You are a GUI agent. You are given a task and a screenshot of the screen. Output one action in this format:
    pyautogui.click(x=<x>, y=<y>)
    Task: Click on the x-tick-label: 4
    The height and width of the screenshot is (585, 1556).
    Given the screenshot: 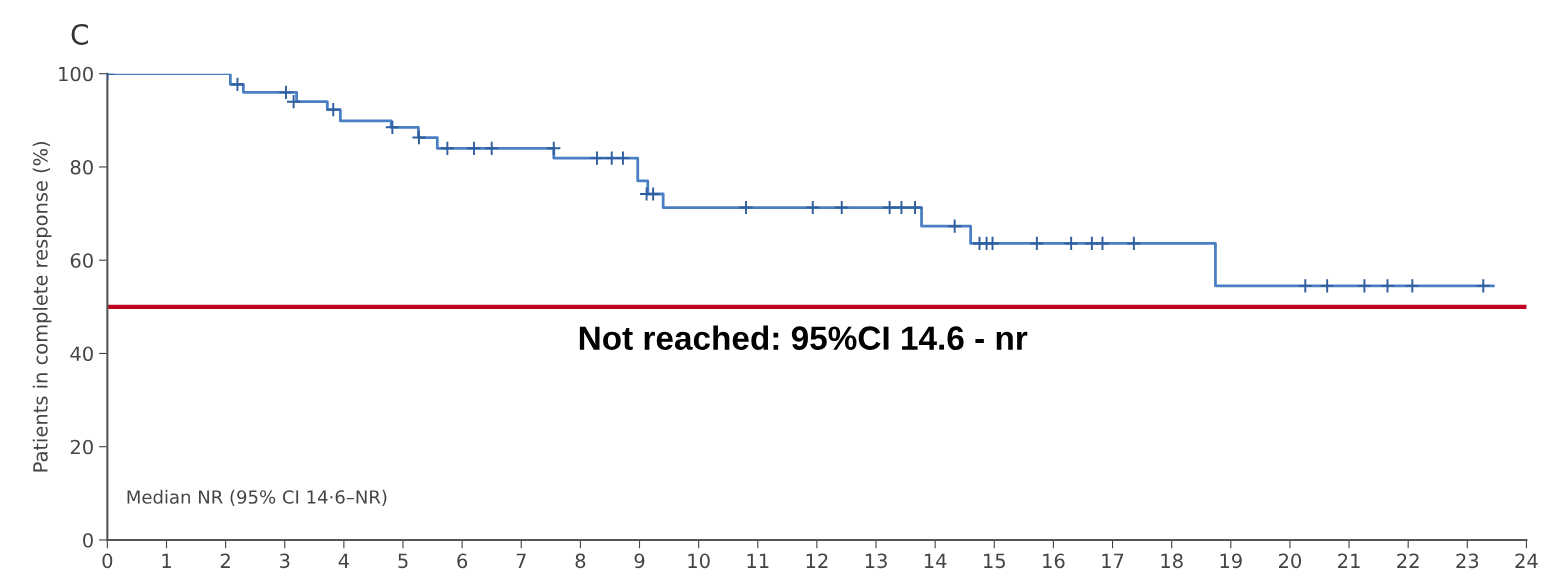 What is the action you would take?
    pyautogui.click(x=343, y=560)
    